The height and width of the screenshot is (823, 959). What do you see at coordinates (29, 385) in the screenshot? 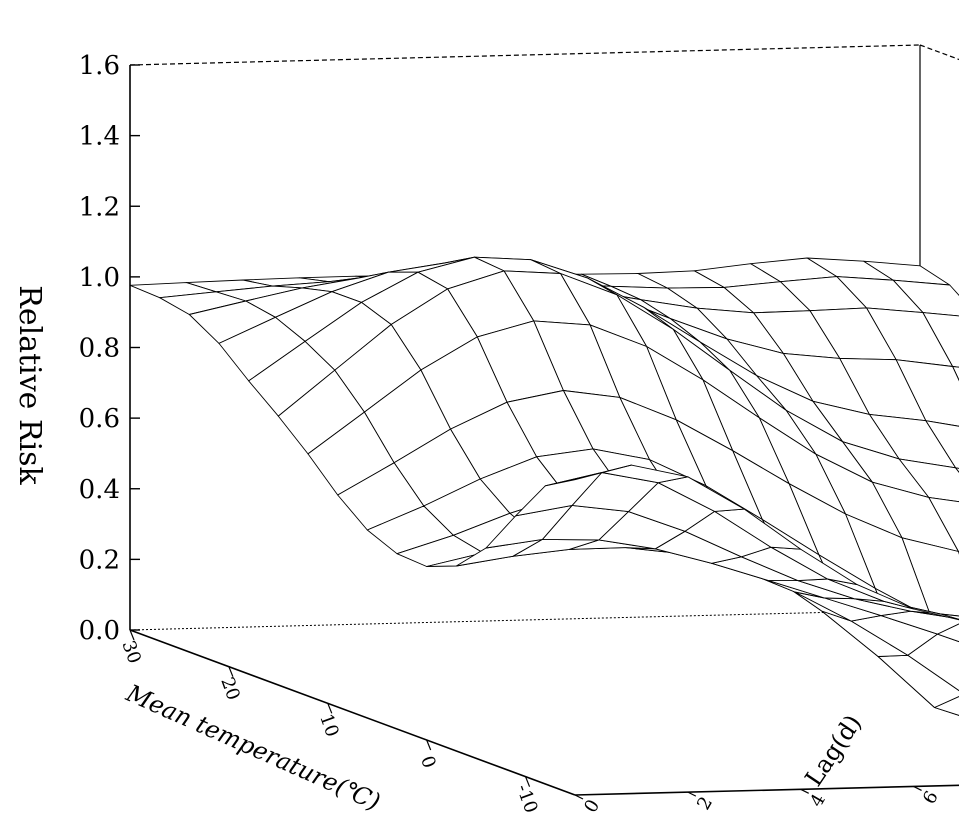
I see `z-axis-title: Relative Risk` at bounding box center [29, 385].